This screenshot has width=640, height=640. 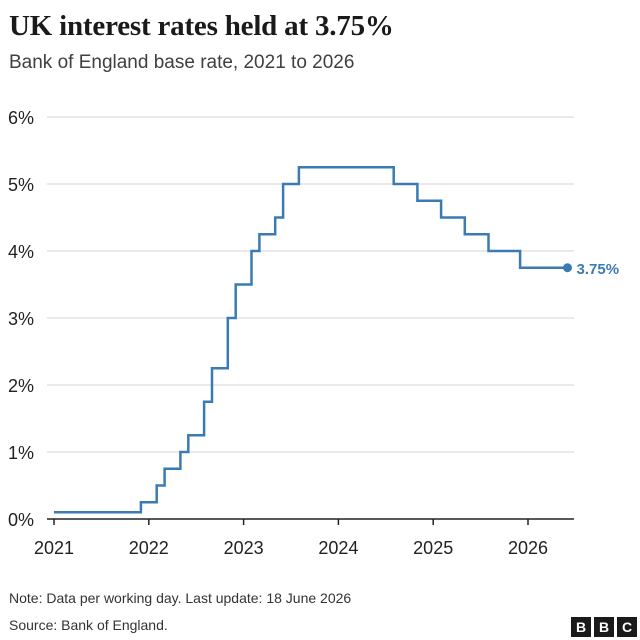 What do you see at coordinates (338, 548) in the screenshot?
I see `x-tick-label-2024: 2024` at bounding box center [338, 548].